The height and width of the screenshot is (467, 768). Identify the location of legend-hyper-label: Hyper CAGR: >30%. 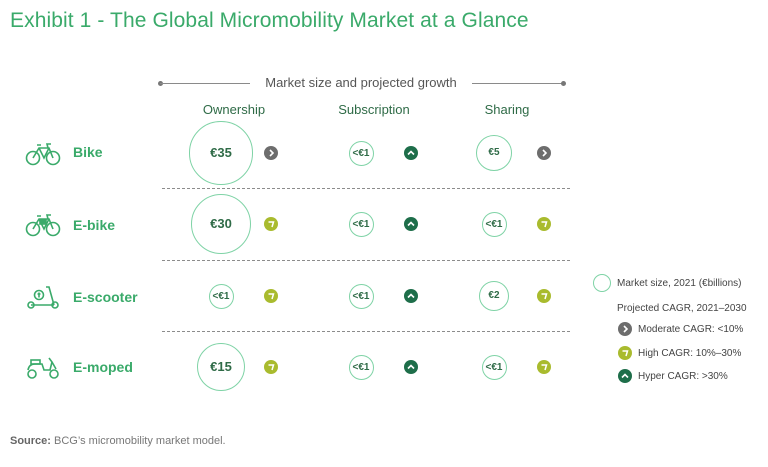
(683, 376).